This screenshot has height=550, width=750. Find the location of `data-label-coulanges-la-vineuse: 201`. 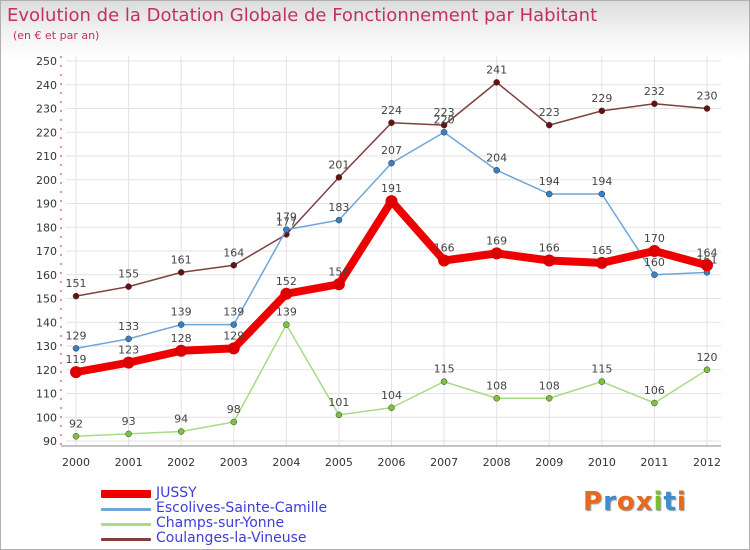

data-label-coulanges-la-vineuse: 201 is located at coordinates (338, 164).